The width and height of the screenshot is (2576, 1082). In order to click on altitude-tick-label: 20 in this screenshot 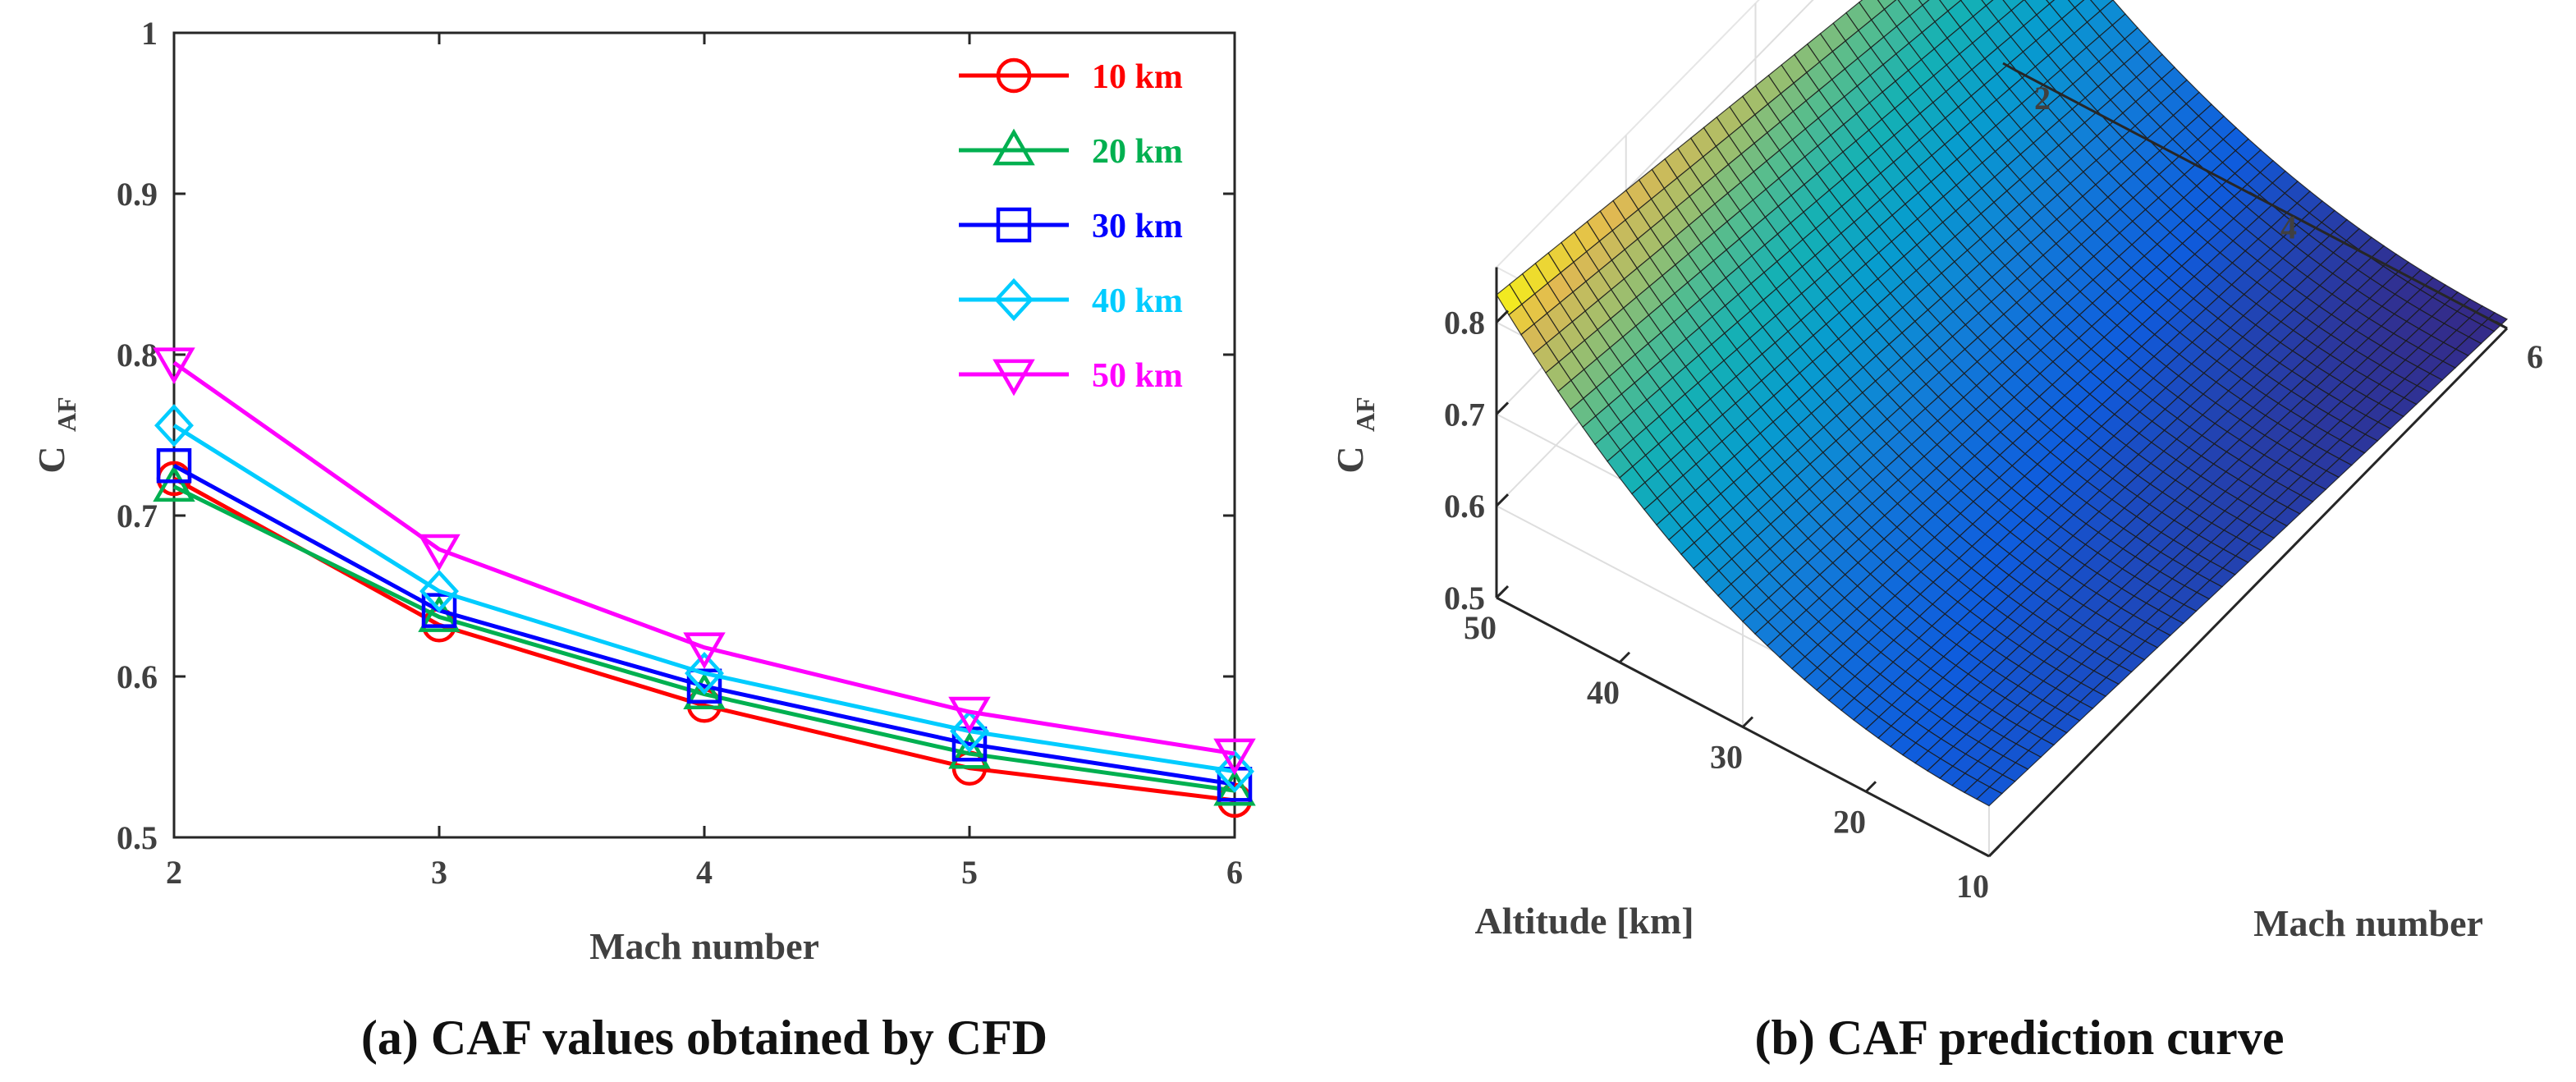, I will do `click(1850, 821)`.